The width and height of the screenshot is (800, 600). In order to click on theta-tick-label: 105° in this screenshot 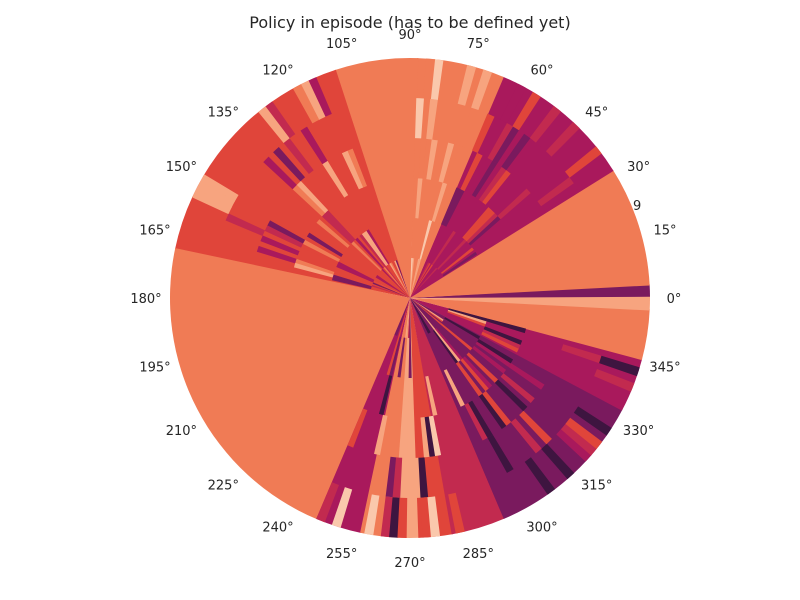, I will do `click(341, 44)`.